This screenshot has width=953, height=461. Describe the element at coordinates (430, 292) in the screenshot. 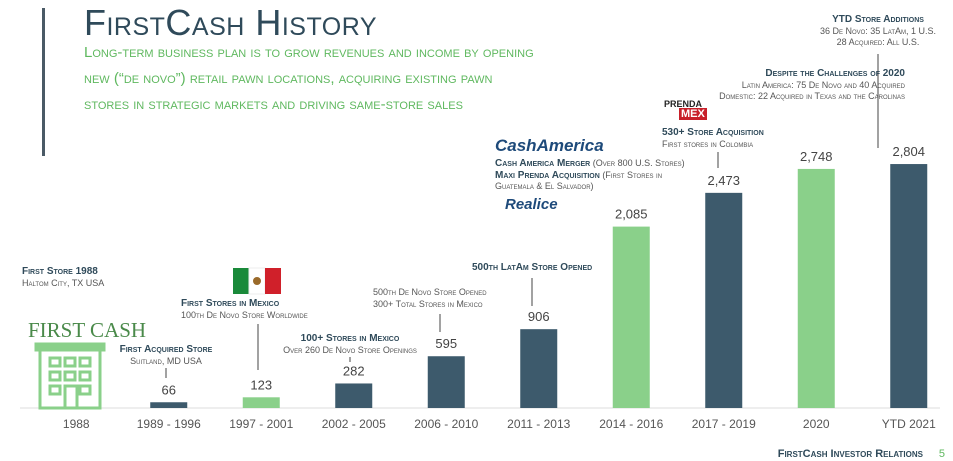

I see `annotation-text: 500th De Novo Store Opened` at that location.